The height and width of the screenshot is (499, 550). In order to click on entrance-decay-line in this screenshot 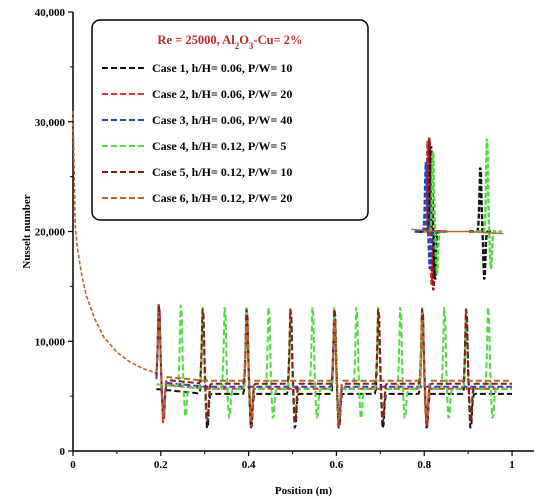, I will do `click(114, 242)`.